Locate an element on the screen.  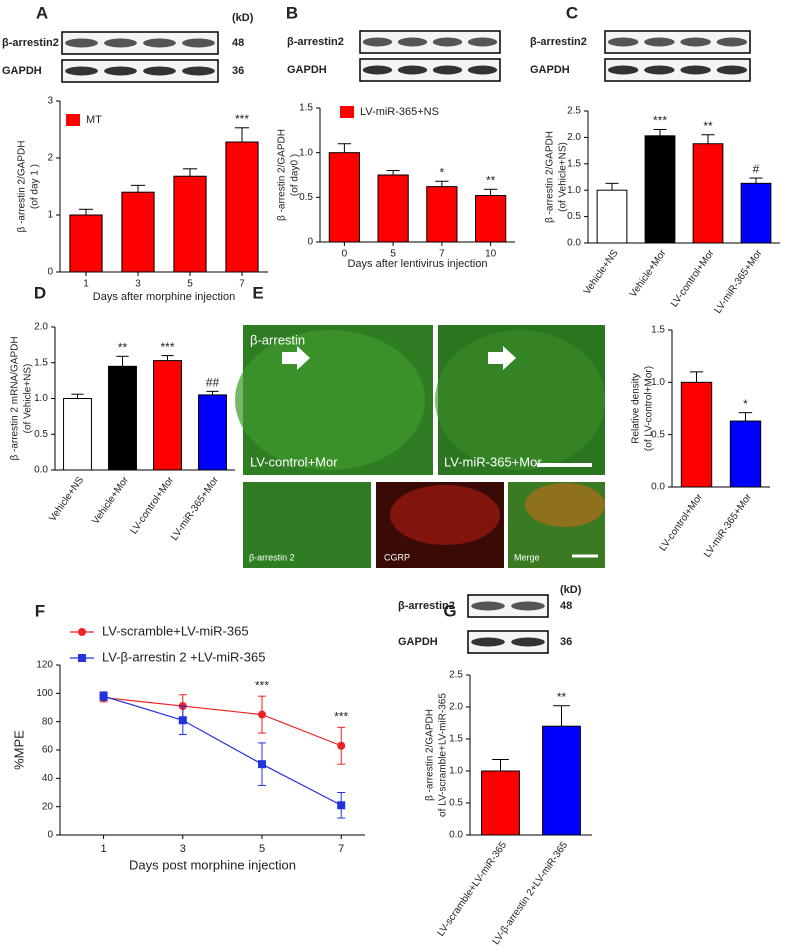
significance: ** is located at coordinates (123, 347).